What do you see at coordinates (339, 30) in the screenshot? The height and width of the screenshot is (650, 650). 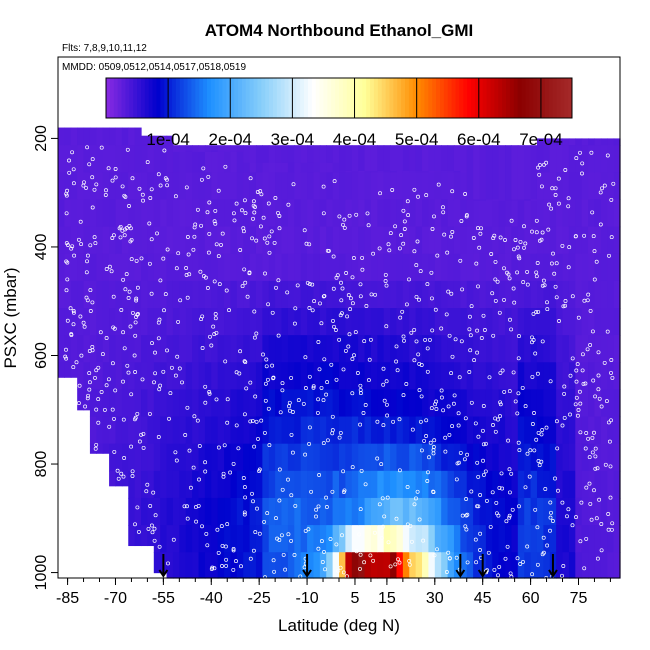 I see `chart-title: ATOM4 Northbound Ethanol_GMI` at bounding box center [339, 30].